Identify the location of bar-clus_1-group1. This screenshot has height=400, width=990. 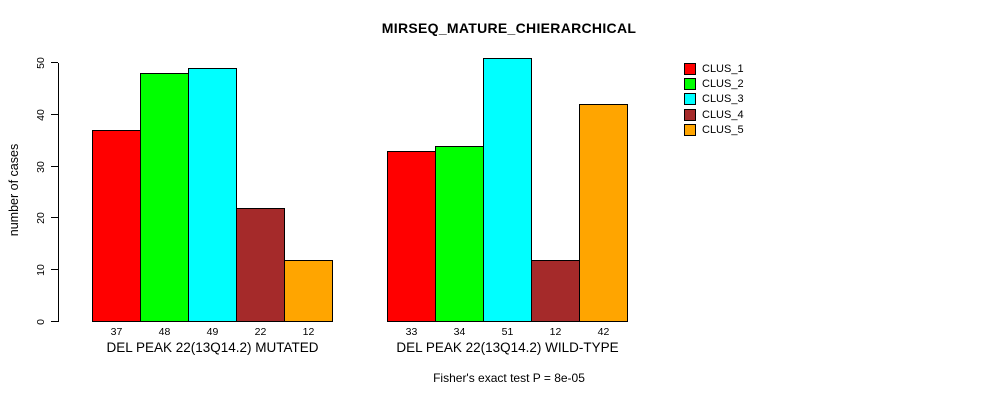
(116, 226).